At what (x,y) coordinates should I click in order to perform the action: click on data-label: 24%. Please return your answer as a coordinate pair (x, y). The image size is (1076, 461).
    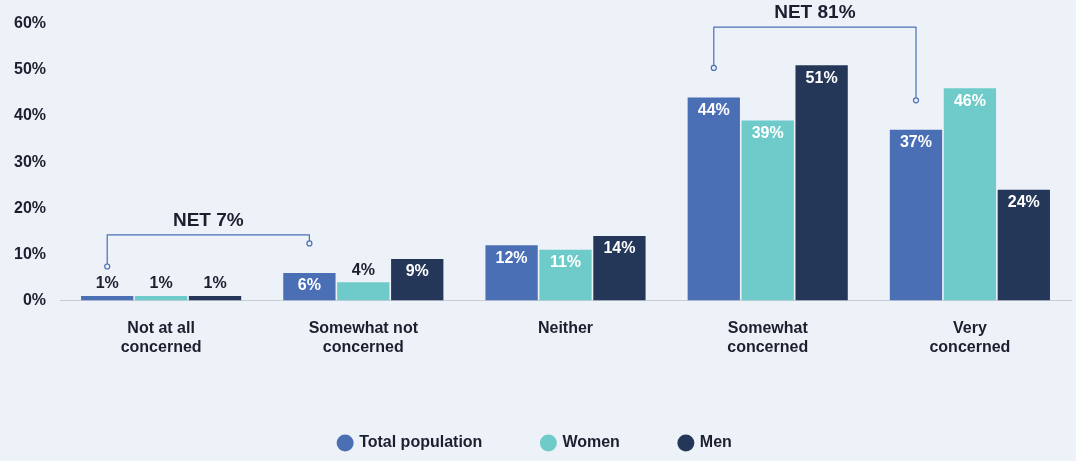
    Looking at the image, I should click on (1023, 202).